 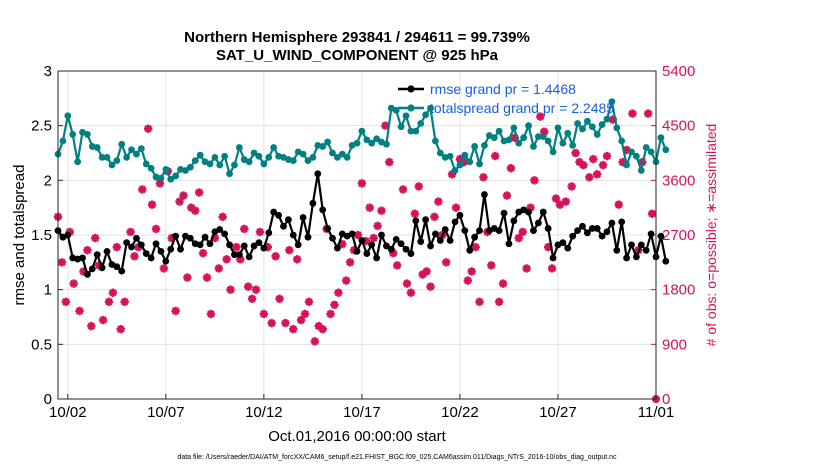 What do you see at coordinates (656, 412) in the screenshot?
I see `x-tick-label: 11/01` at bounding box center [656, 412].